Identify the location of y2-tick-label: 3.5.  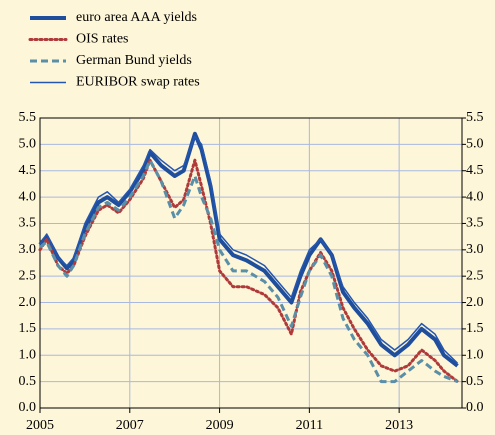
(475, 223).